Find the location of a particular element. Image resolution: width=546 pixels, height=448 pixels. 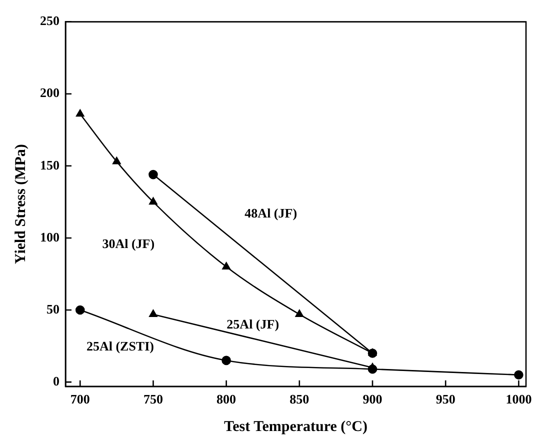

x-tick-label: 750 is located at coordinates (153, 399).